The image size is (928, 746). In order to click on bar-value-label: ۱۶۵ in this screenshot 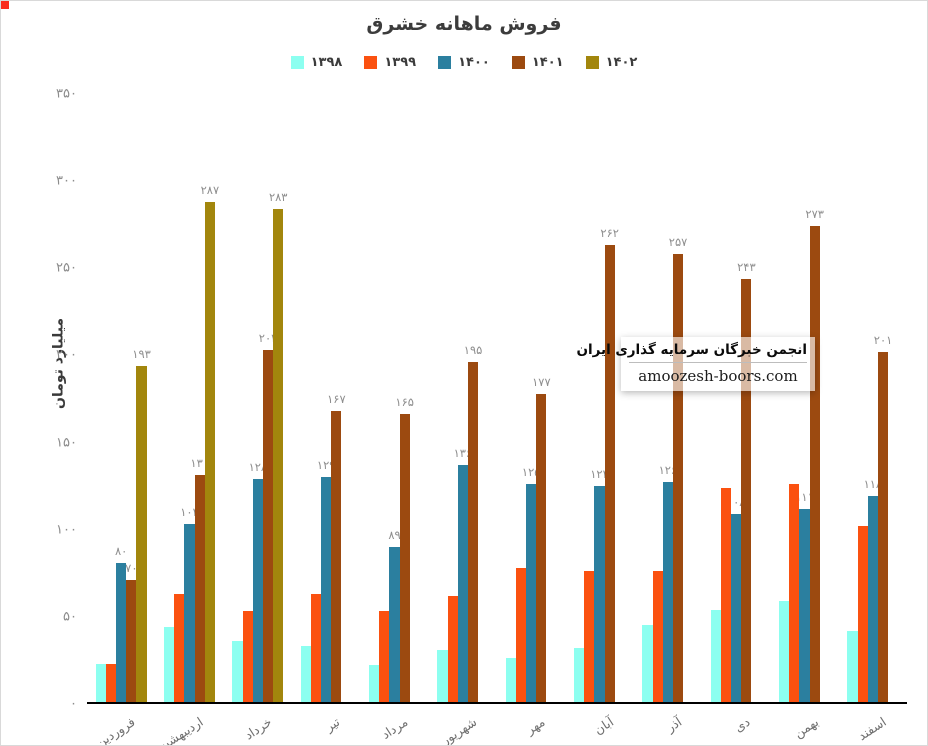, I will do `click(404, 402)`.